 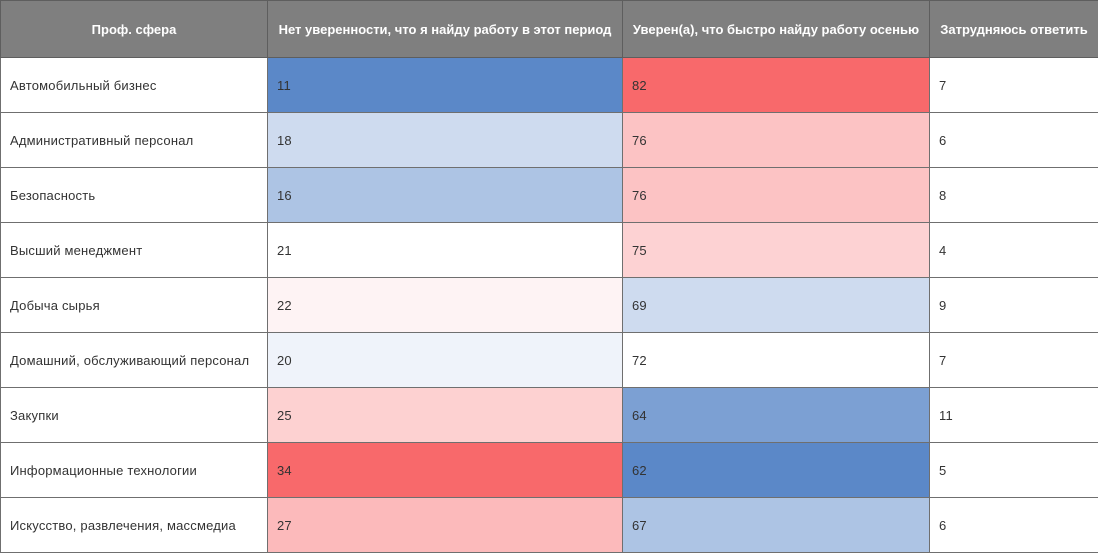 I want to click on table-row: Домашний, обслуживающий персонал 20 72 7, so click(x=549, y=360).